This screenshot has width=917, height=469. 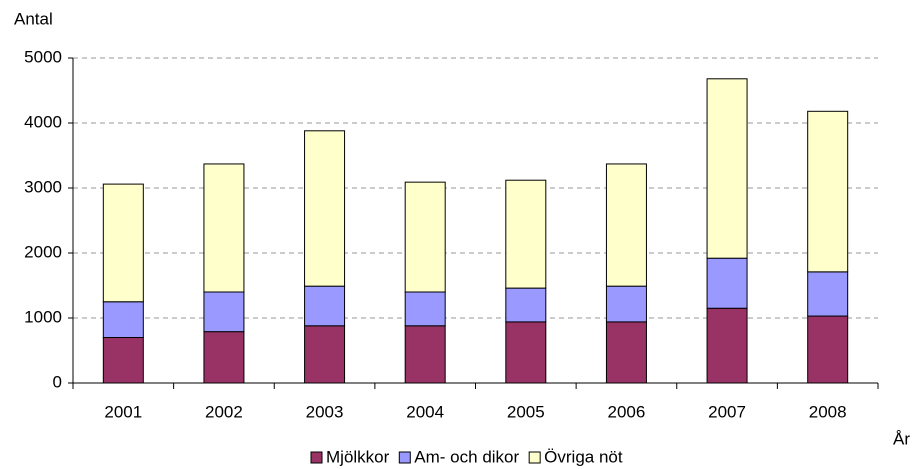 What do you see at coordinates (123, 411) in the screenshot?
I see `x-tick-label: 2001` at bounding box center [123, 411].